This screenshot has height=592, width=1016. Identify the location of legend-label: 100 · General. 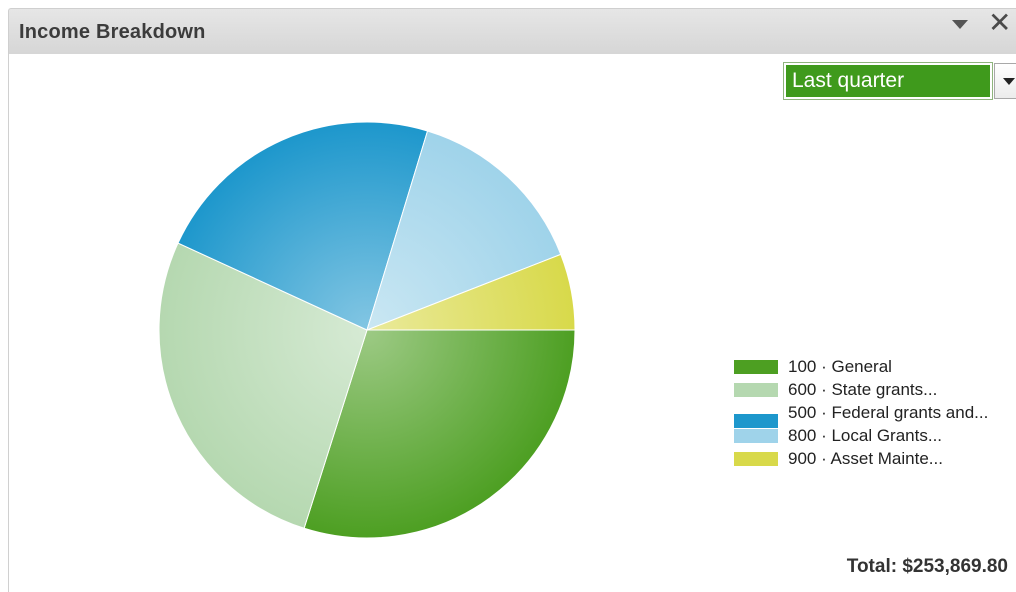
(840, 366).